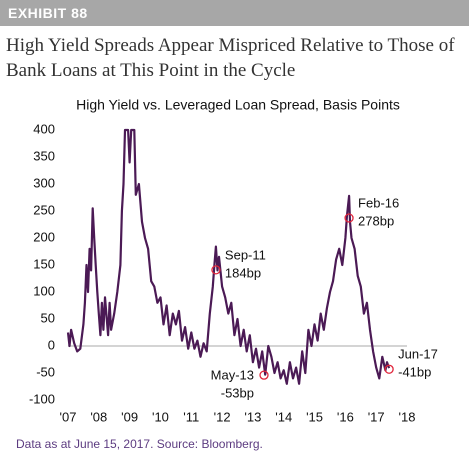 The height and width of the screenshot is (467, 469). Describe the element at coordinates (378, 202) in the screenshot. I see `annotation-text: Feb-16` at that location.